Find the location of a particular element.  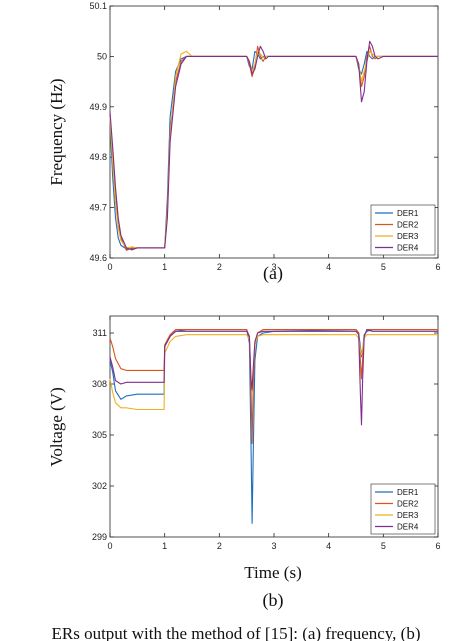

chart-a-xtick-label: 6 is located at coordinates (437, 267).